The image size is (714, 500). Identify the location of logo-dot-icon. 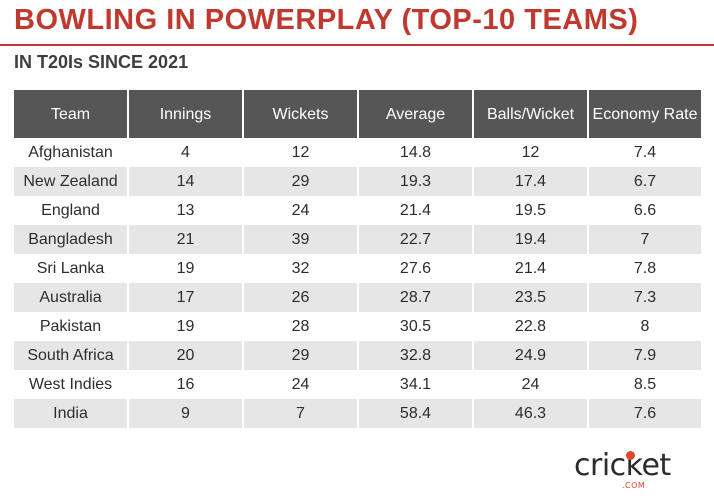
(630, 455).